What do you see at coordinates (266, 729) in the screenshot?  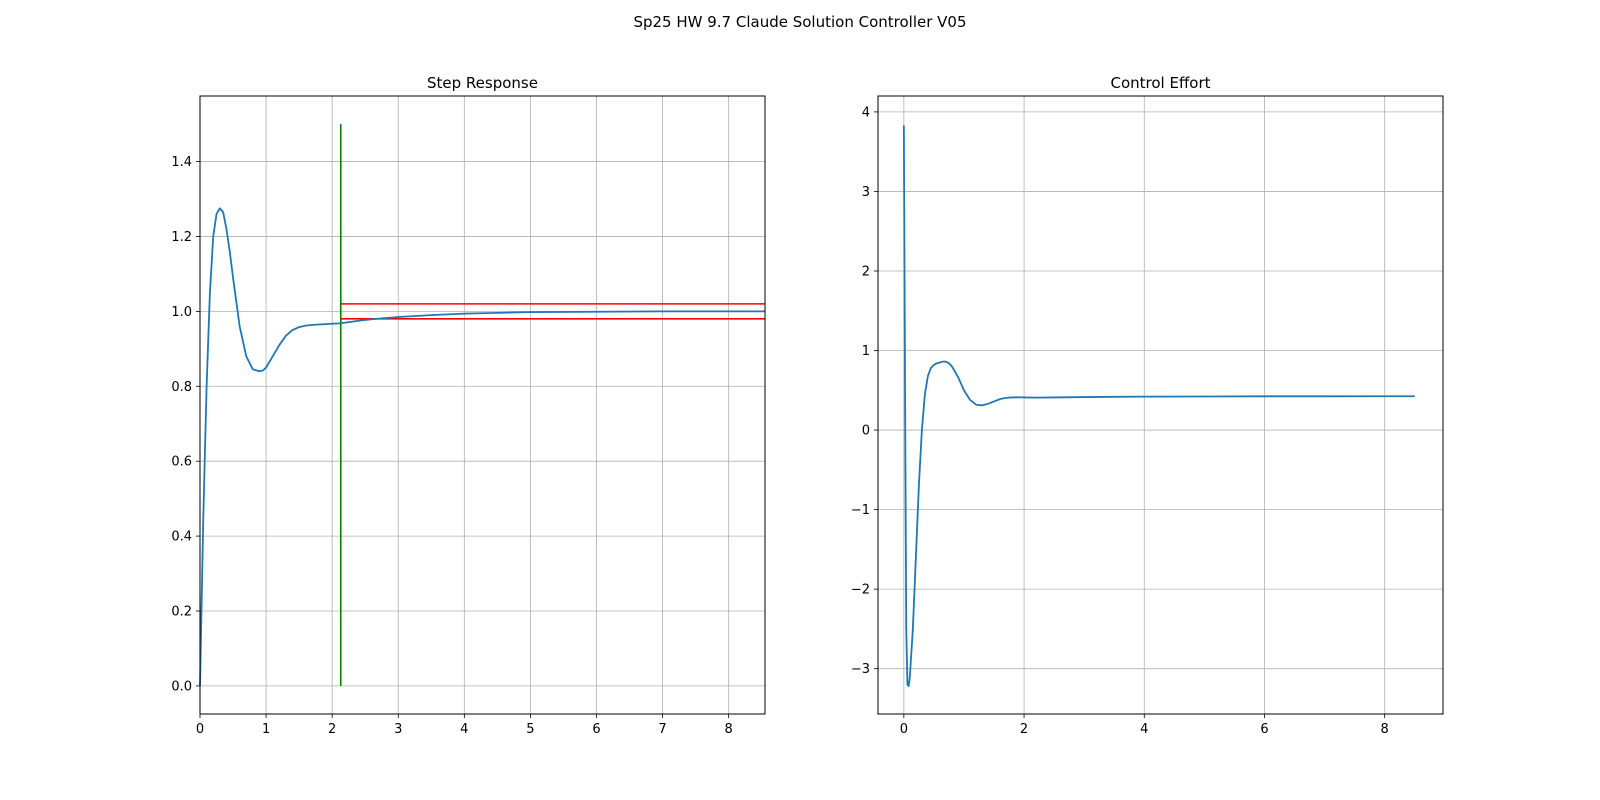 I see `step-response-xtick-label: 1` at bounding box center [266, 729].